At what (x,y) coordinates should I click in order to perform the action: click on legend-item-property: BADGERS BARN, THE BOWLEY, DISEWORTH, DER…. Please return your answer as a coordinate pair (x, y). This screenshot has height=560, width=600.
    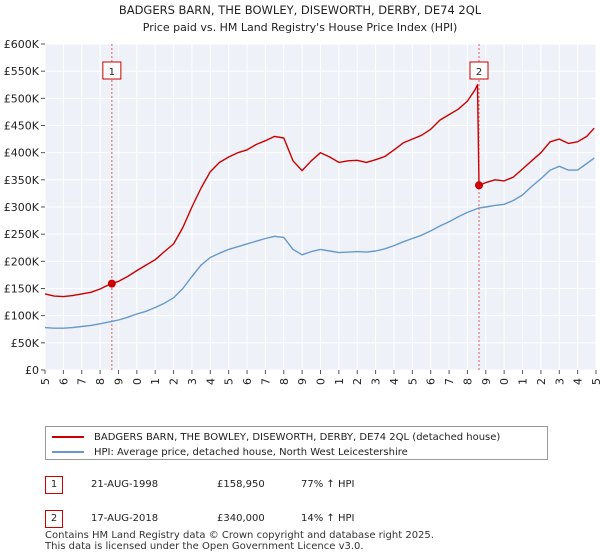
    Looking at the image, I should click on (276, 437).